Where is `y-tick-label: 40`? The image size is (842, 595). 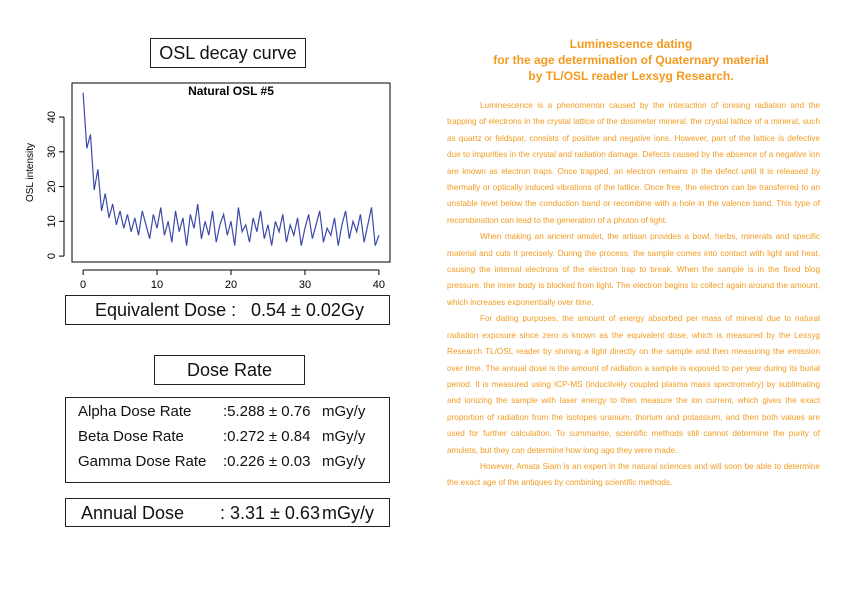 y-tick-label: 40 is located at coordinates (52, 117).